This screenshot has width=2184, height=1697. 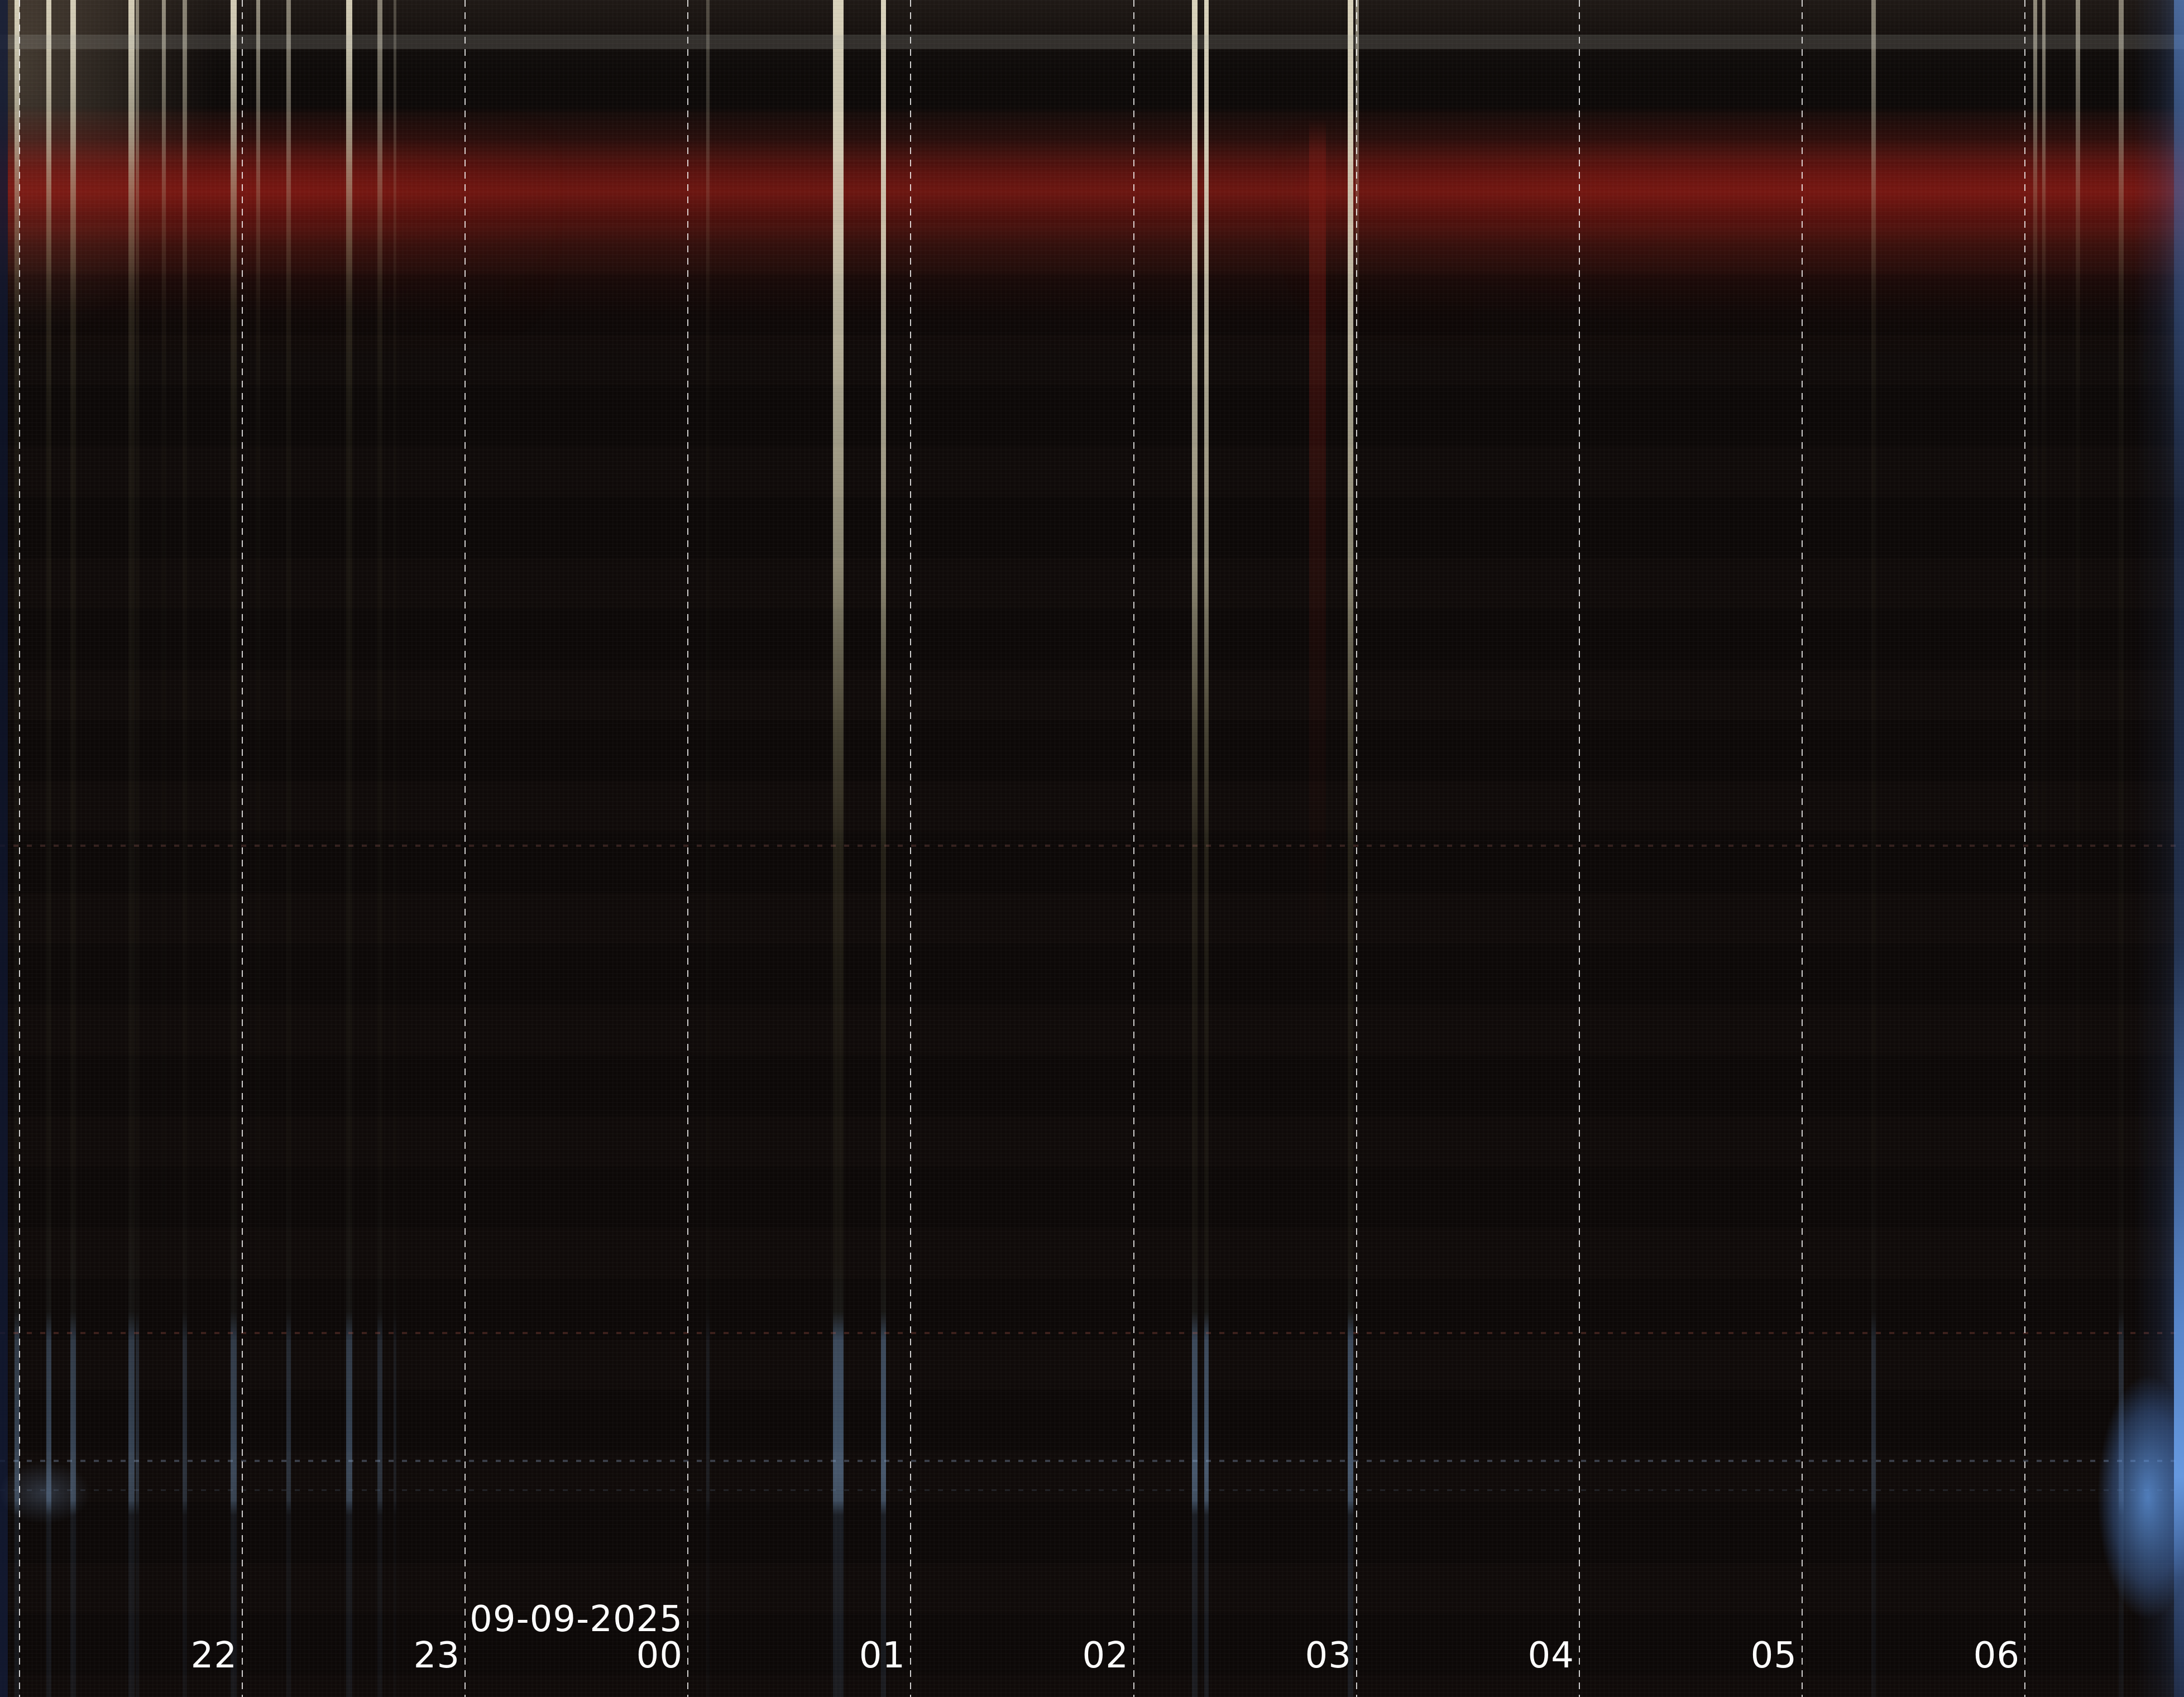 I want to click on right-edge-strip, so click(x=2179, y=848).